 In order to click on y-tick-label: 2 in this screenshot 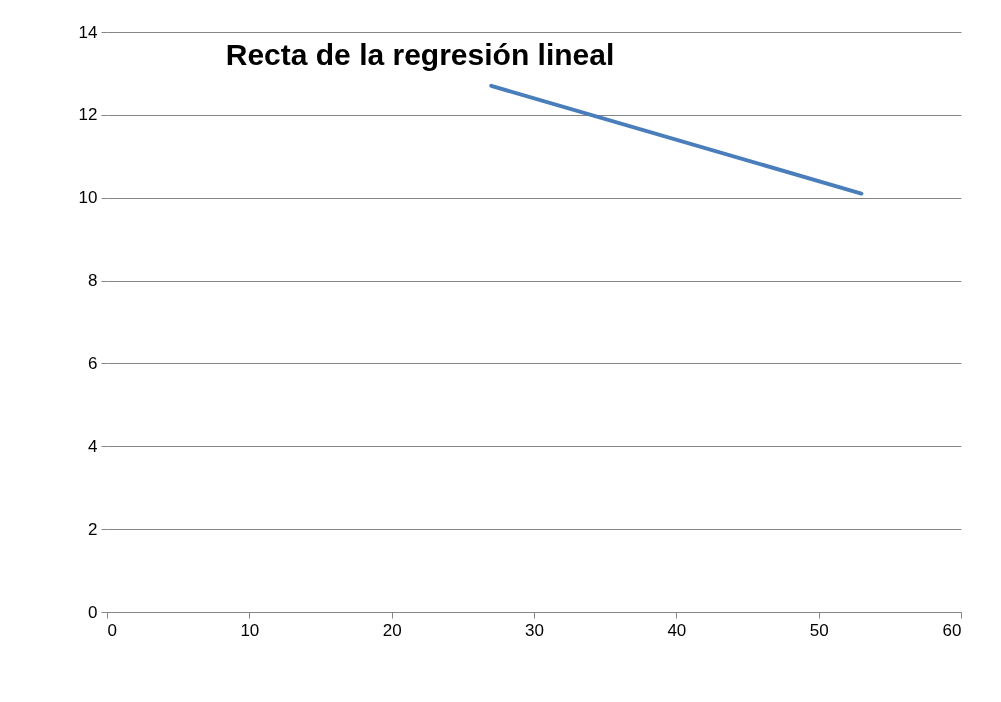, I will do `click(93, 529)`.